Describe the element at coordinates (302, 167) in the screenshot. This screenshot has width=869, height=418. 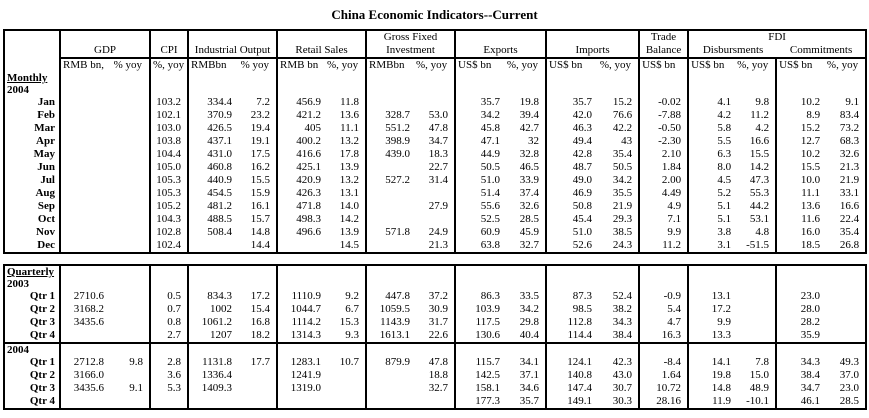
I see `cell: 425.1` at that location.